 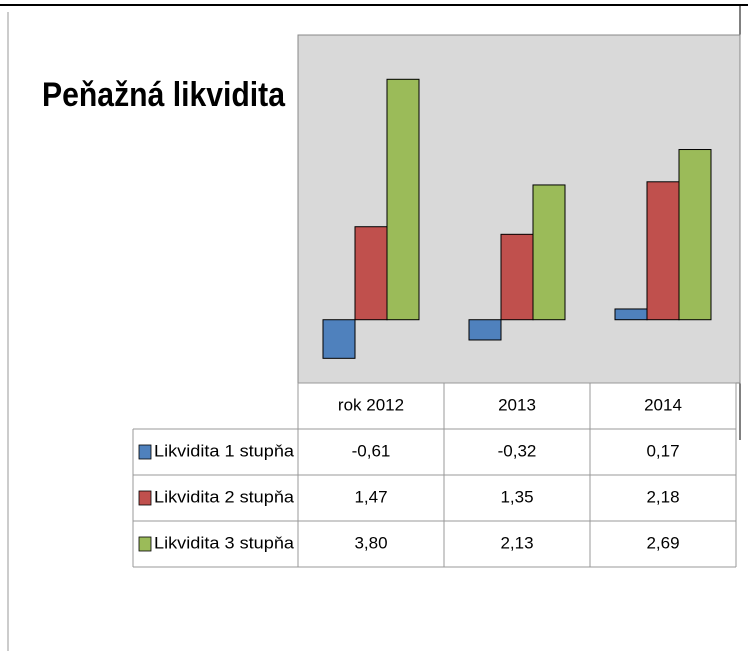 I want to click on value-label: 2,69, so click(x=662, y=542).